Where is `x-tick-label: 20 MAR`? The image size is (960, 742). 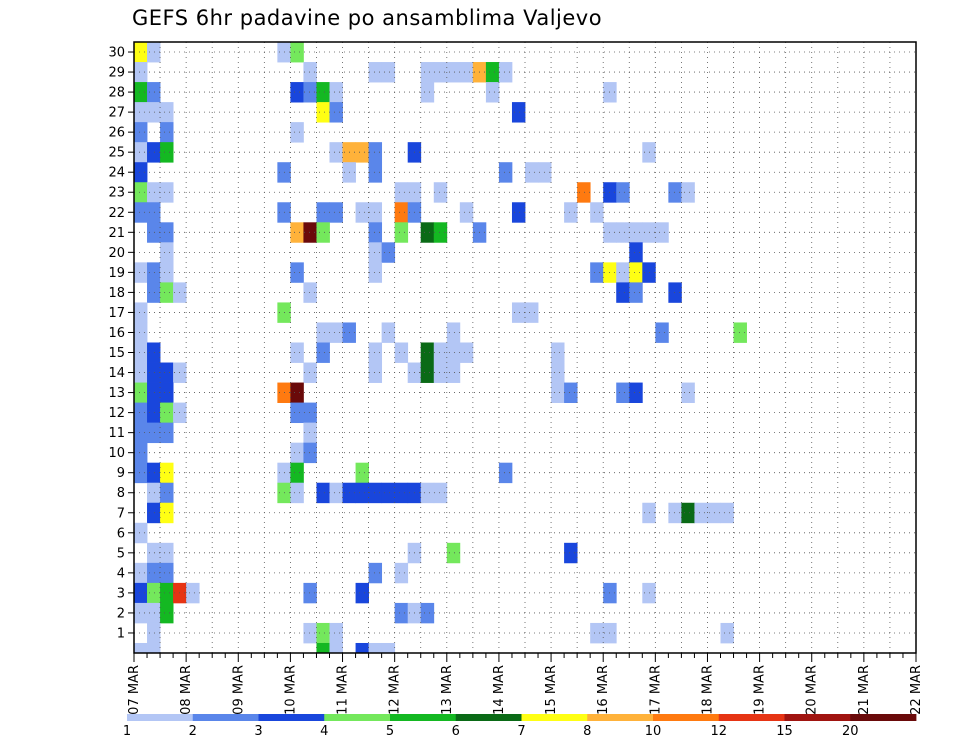
x-tick-label: 20 MAR is located at coordinates (812, 690).